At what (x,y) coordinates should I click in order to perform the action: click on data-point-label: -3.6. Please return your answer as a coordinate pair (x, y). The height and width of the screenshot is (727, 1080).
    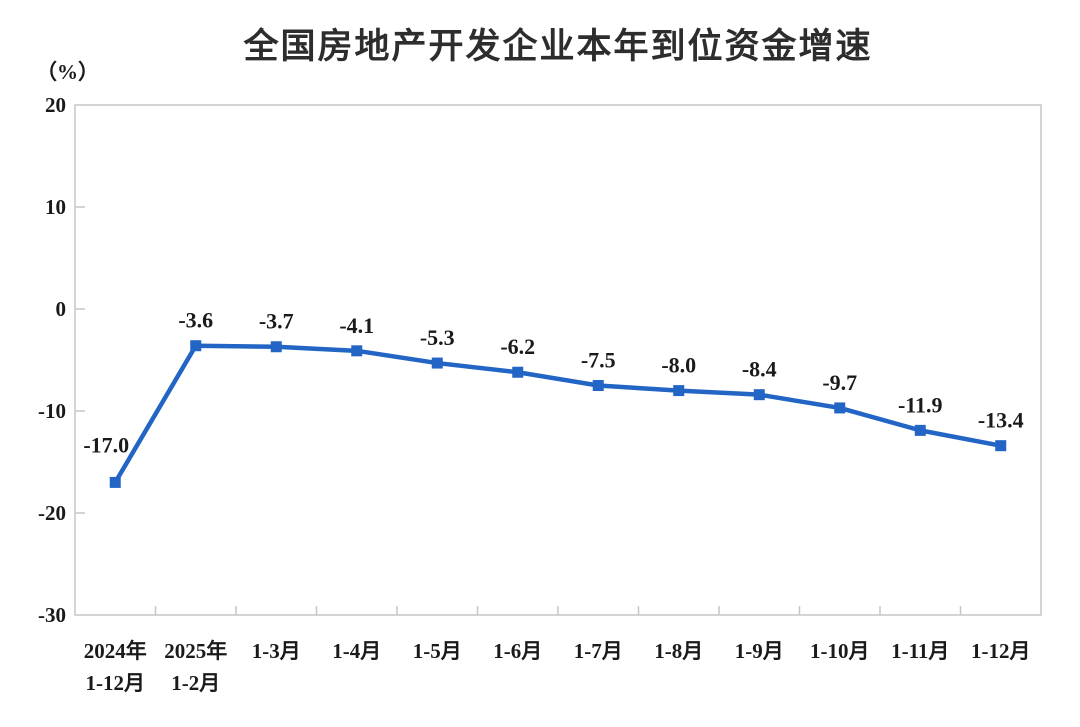
    Looking at the image, I should click on (195, 320).